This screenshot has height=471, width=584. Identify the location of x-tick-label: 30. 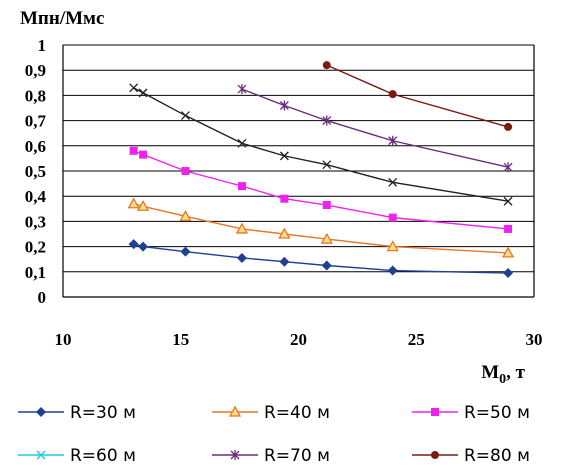
(534, 339).